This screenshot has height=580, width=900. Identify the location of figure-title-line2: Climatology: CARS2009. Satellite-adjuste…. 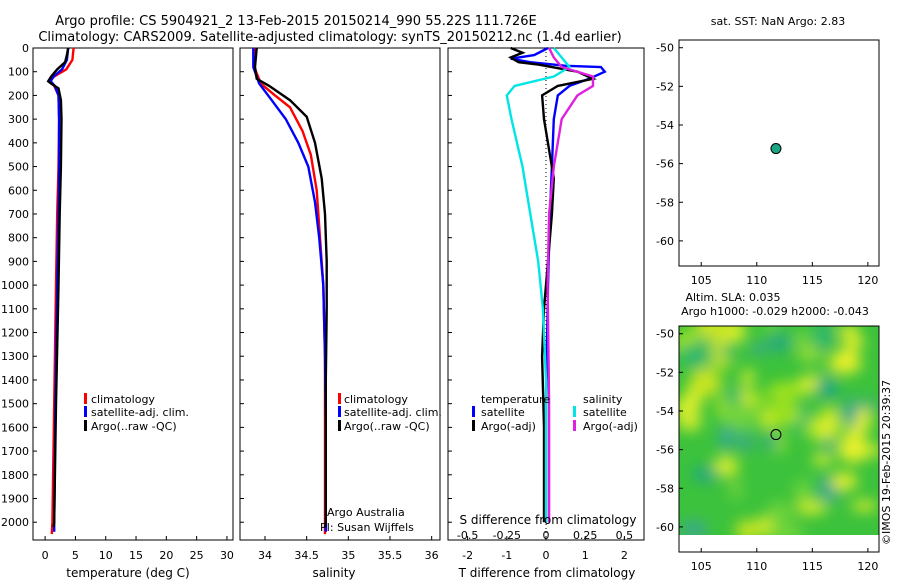
(329, 37).